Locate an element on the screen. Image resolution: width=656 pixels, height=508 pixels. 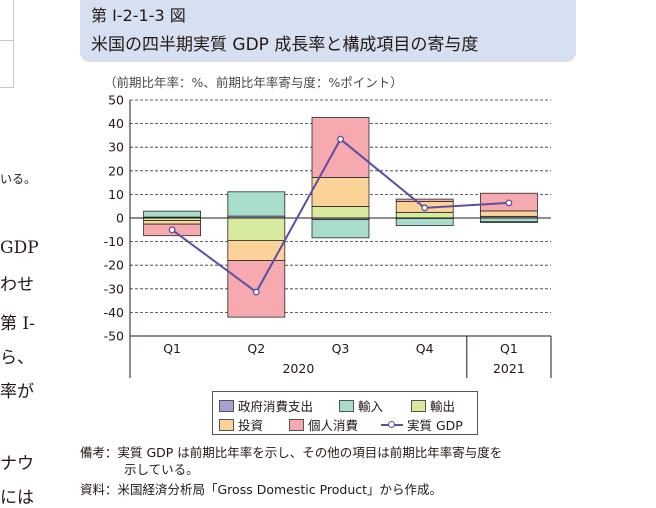
y-tick-label: -30 is located at coordinates (114, 288).